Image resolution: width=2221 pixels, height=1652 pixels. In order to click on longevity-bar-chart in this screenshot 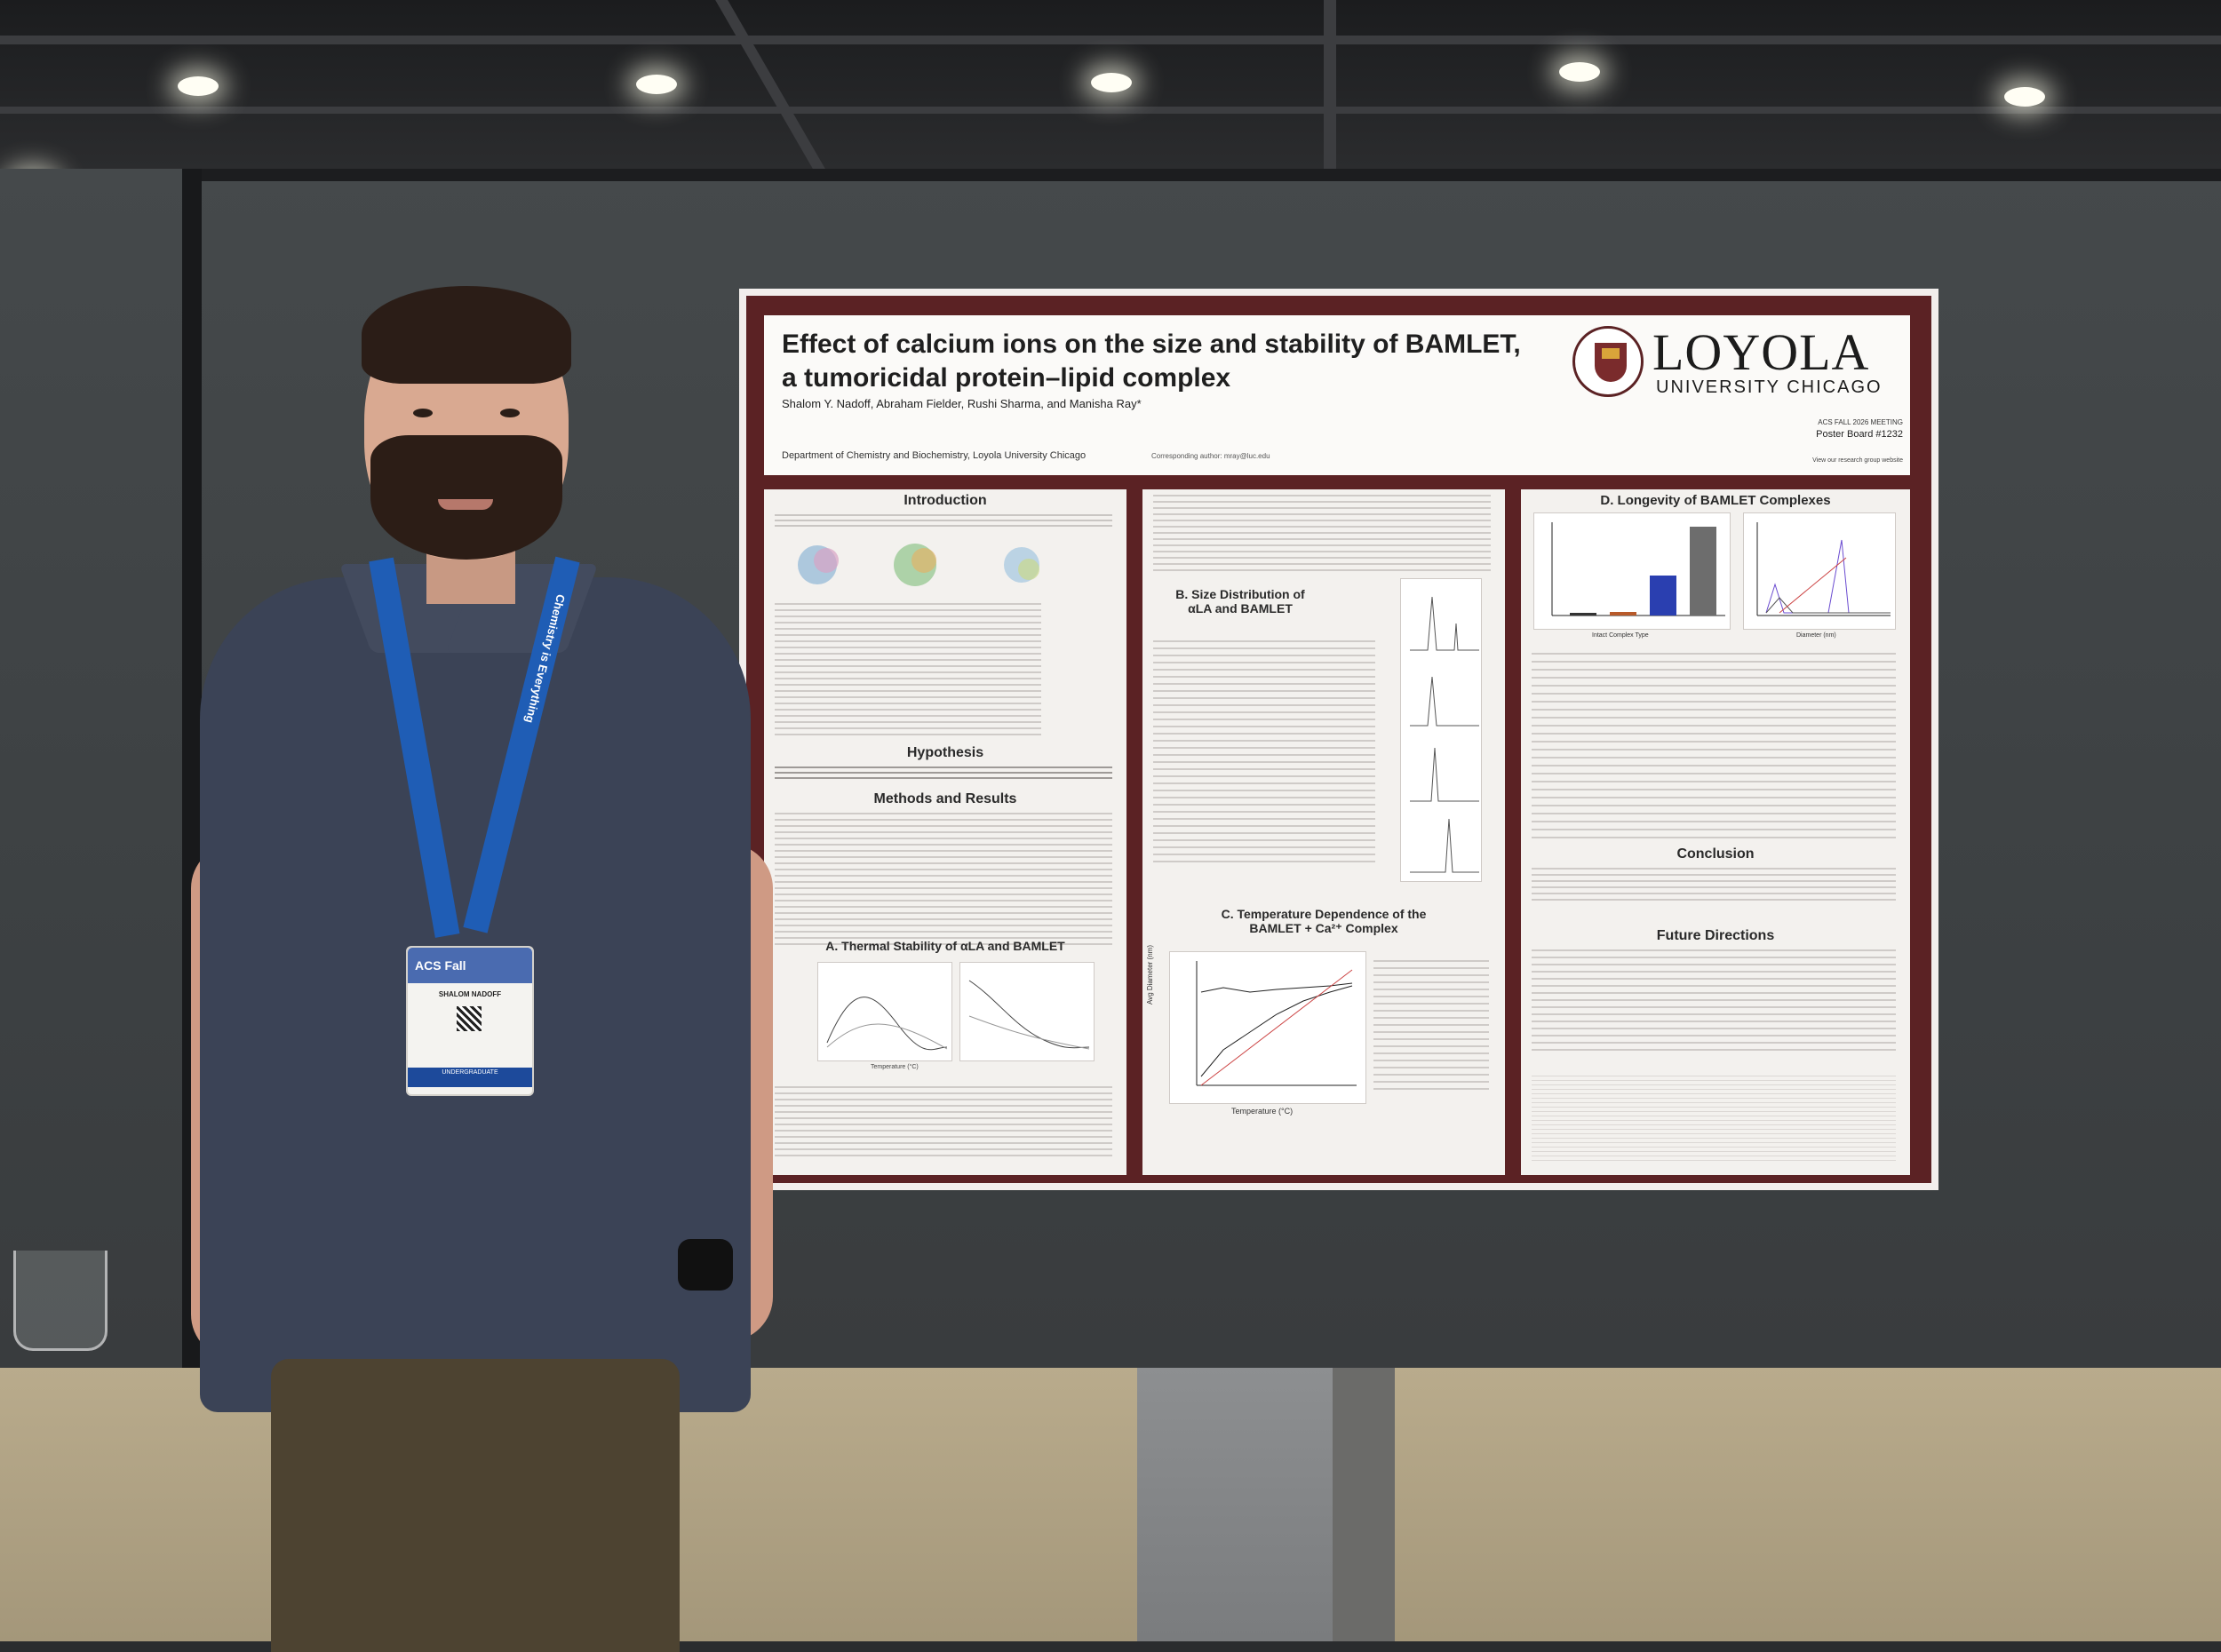, I will do `click(1632, 571)`.